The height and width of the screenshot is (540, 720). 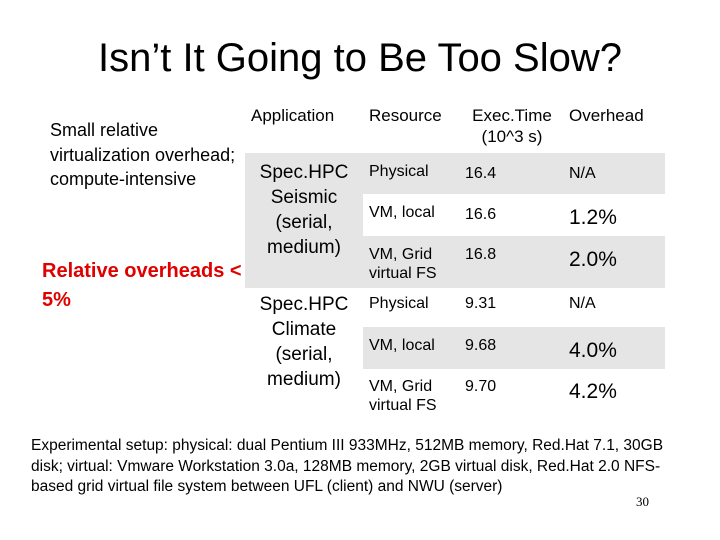 What do you see at coordinates (481, 345) in the screenshot?
I see `time-cell: 9.68` at bounding box center [481, 345].